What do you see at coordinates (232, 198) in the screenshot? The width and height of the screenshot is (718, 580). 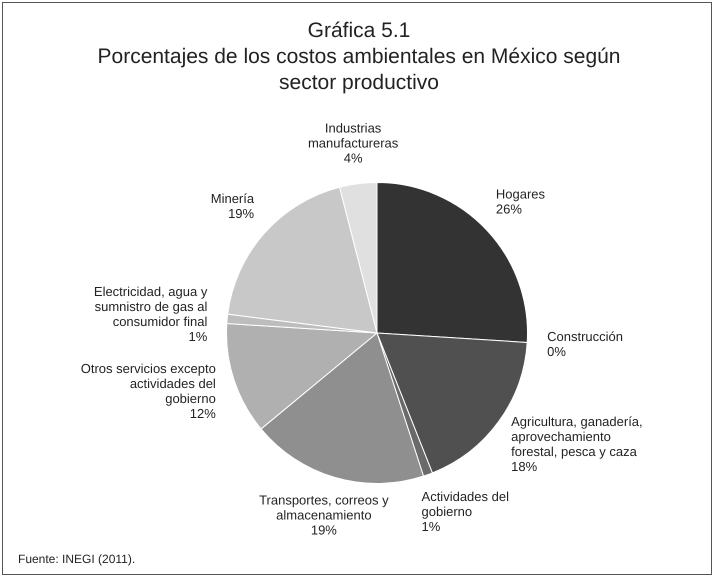 I see `slice-label: Minería` at bounding box center [232, 198].